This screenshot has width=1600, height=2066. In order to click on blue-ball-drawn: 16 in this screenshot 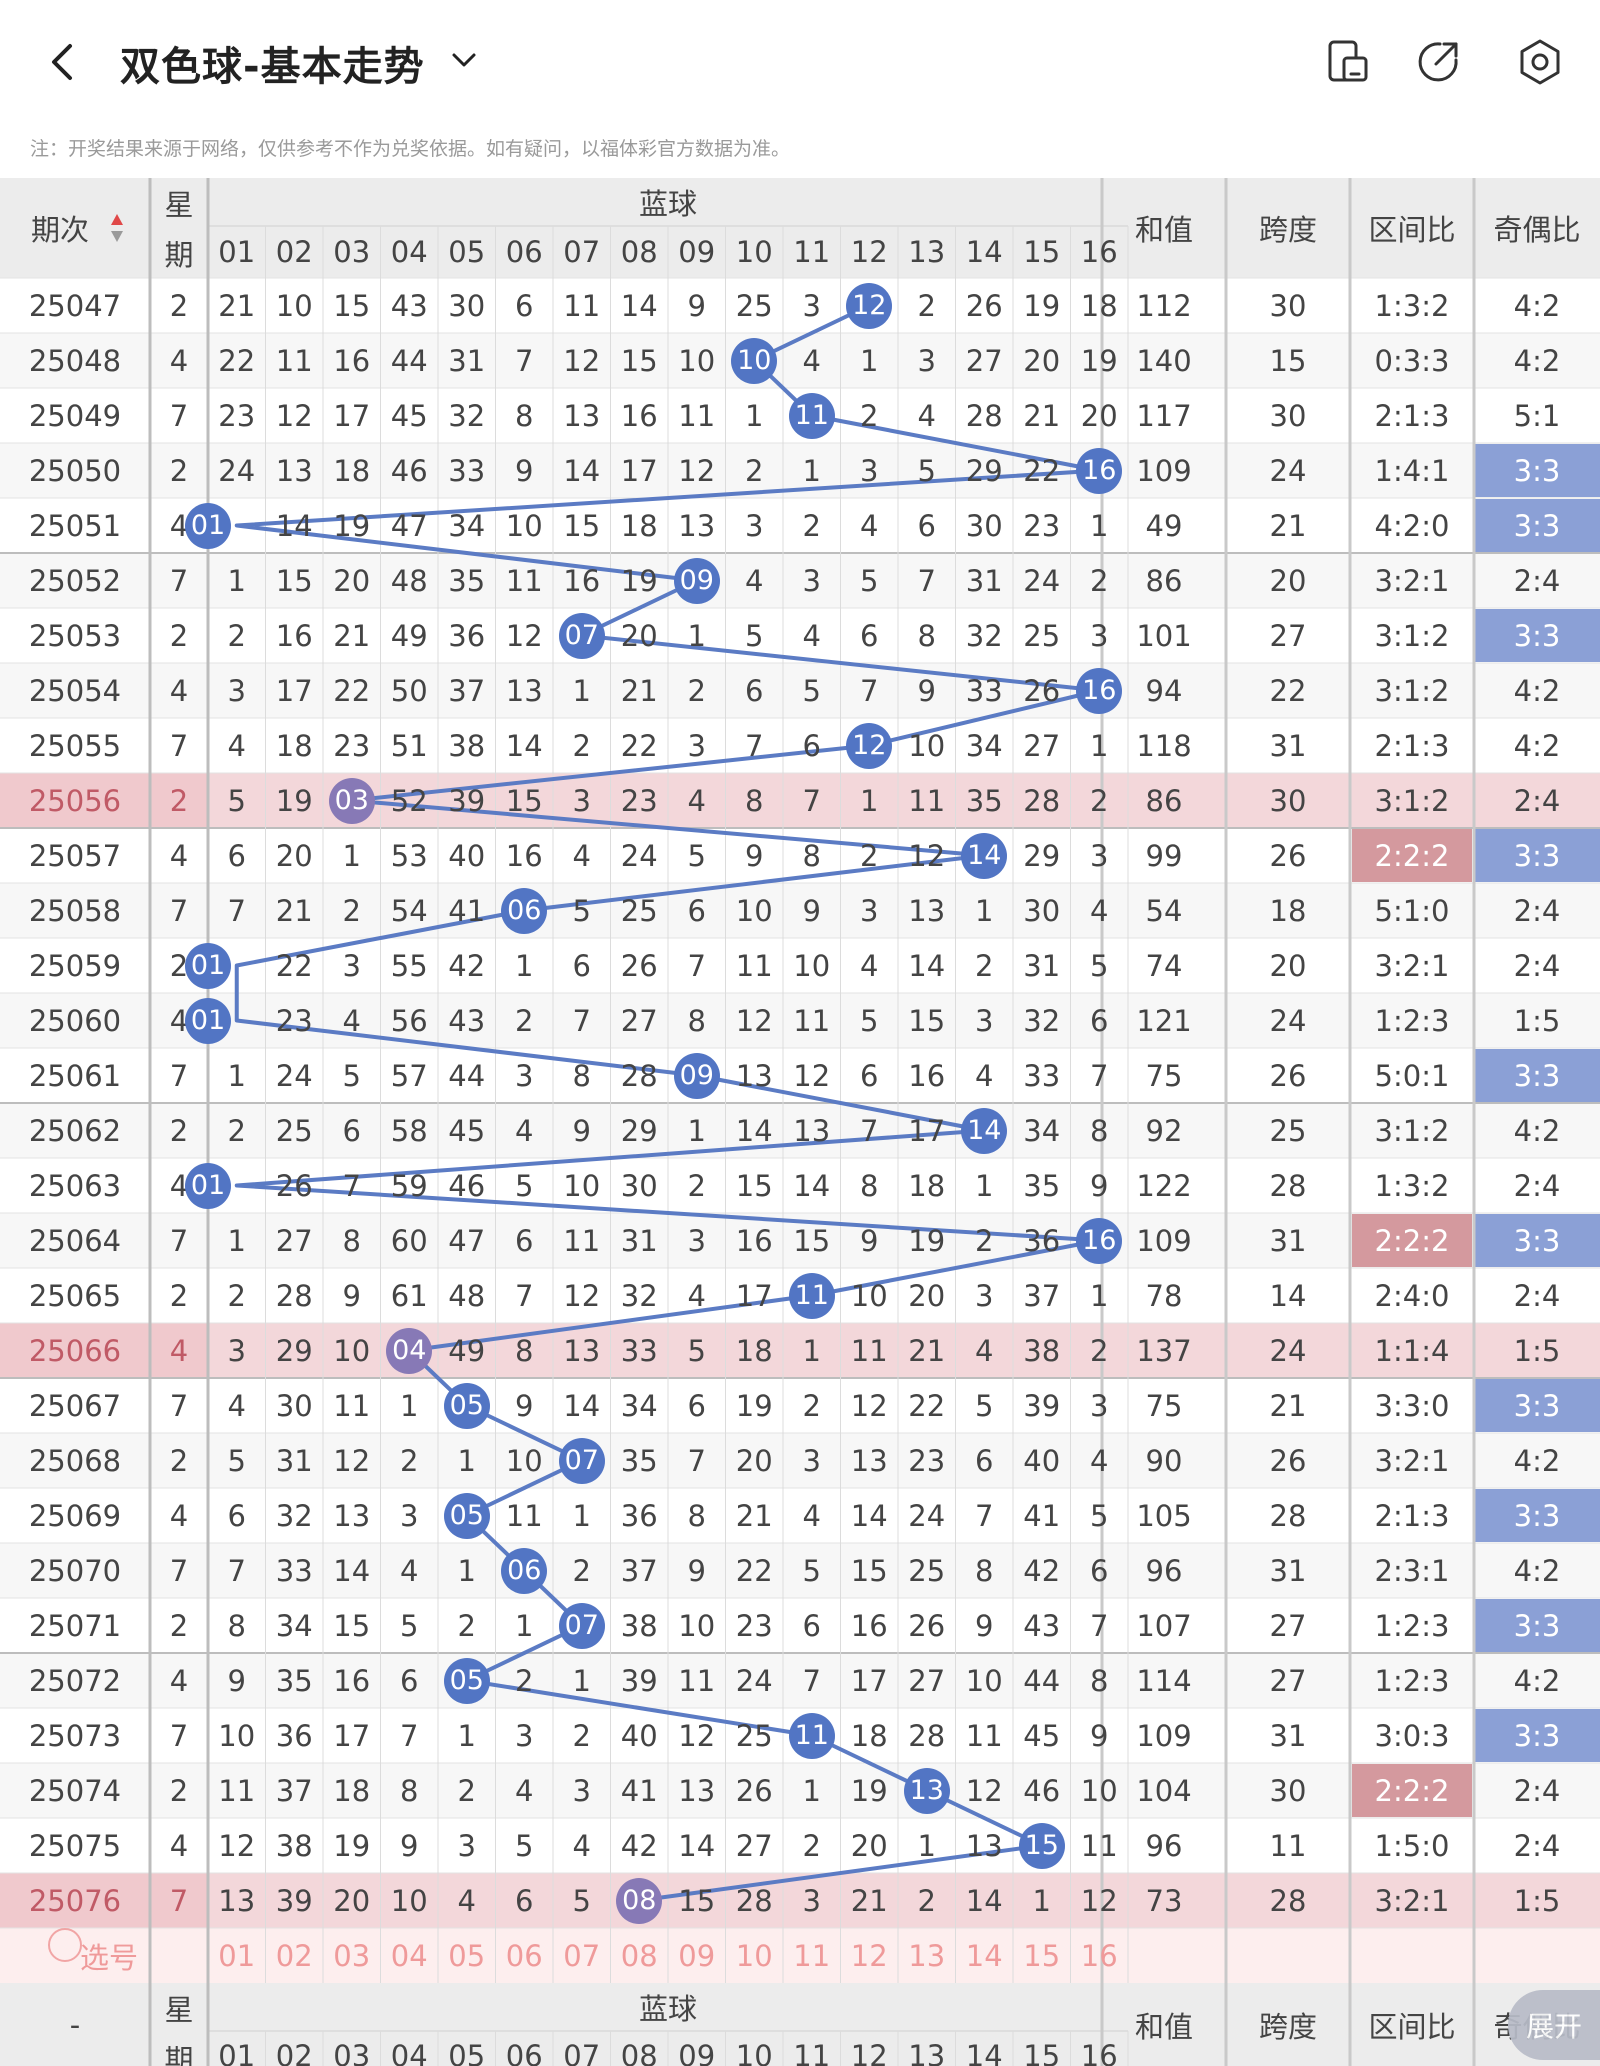, I will do `click(1099, 690)`.